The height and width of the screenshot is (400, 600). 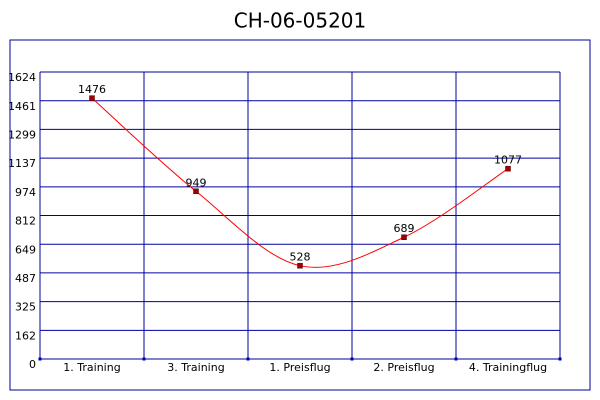 I want to click on x-tick-label: 3. Training, so click(x=195, y=367).